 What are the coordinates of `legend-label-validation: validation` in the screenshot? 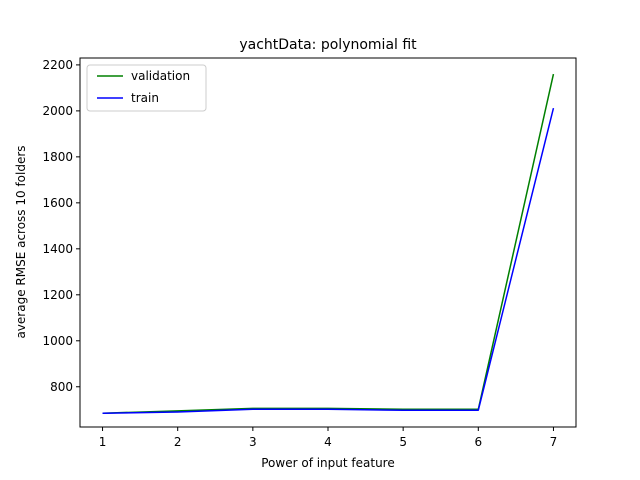 It's located at (160, 76).